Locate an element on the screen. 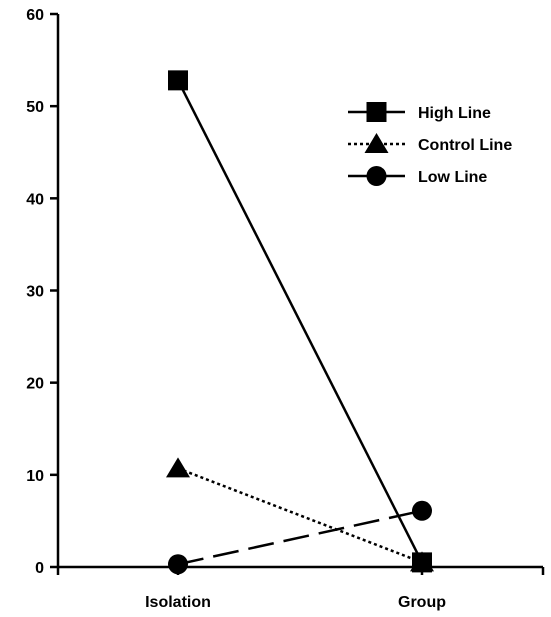 The width and height of the screenshot is (551, 617). y-tick-label: 10 is located at coordinates (35, 476).